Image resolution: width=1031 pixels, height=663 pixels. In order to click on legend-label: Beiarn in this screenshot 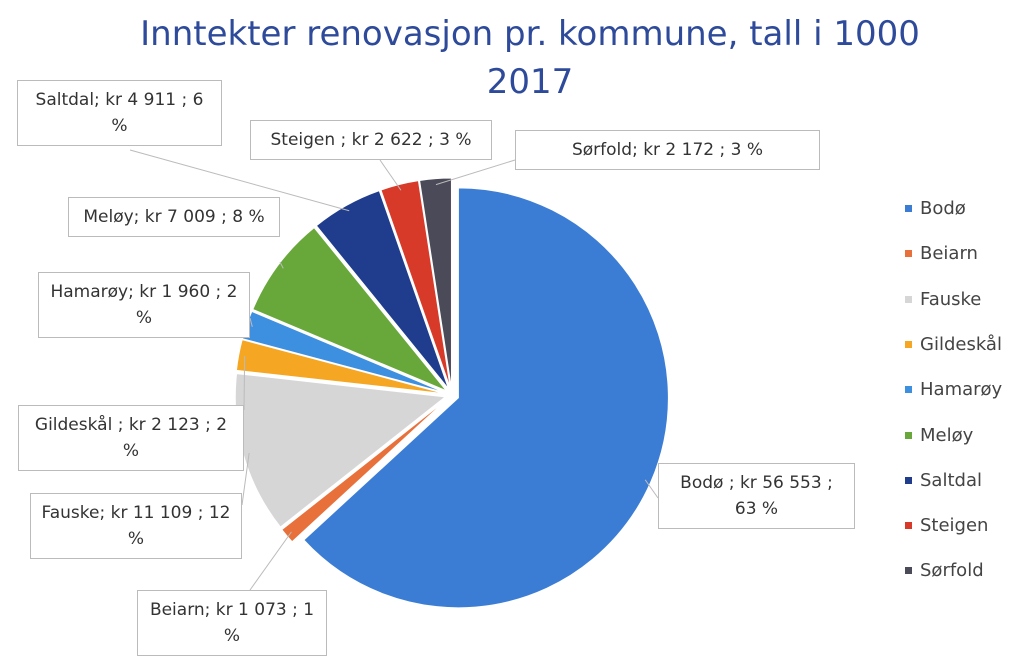, I will do `click(949, 254)`.